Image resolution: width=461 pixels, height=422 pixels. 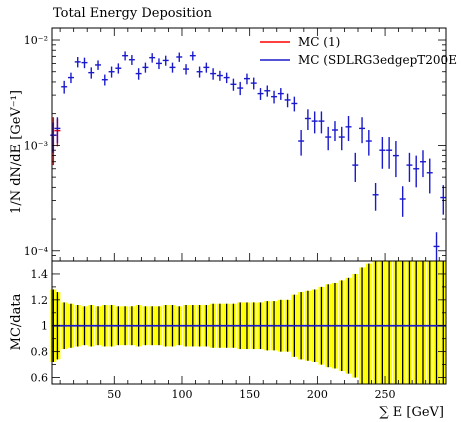 I want to click on ratio-tick-label: 1.2, so click(x=40, y=300).